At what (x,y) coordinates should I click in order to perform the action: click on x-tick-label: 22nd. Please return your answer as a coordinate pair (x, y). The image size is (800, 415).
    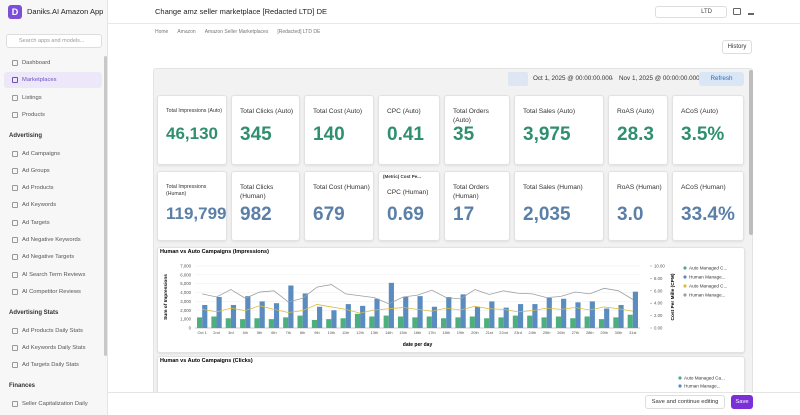
    Looking at the image, I should click on (503, 332).